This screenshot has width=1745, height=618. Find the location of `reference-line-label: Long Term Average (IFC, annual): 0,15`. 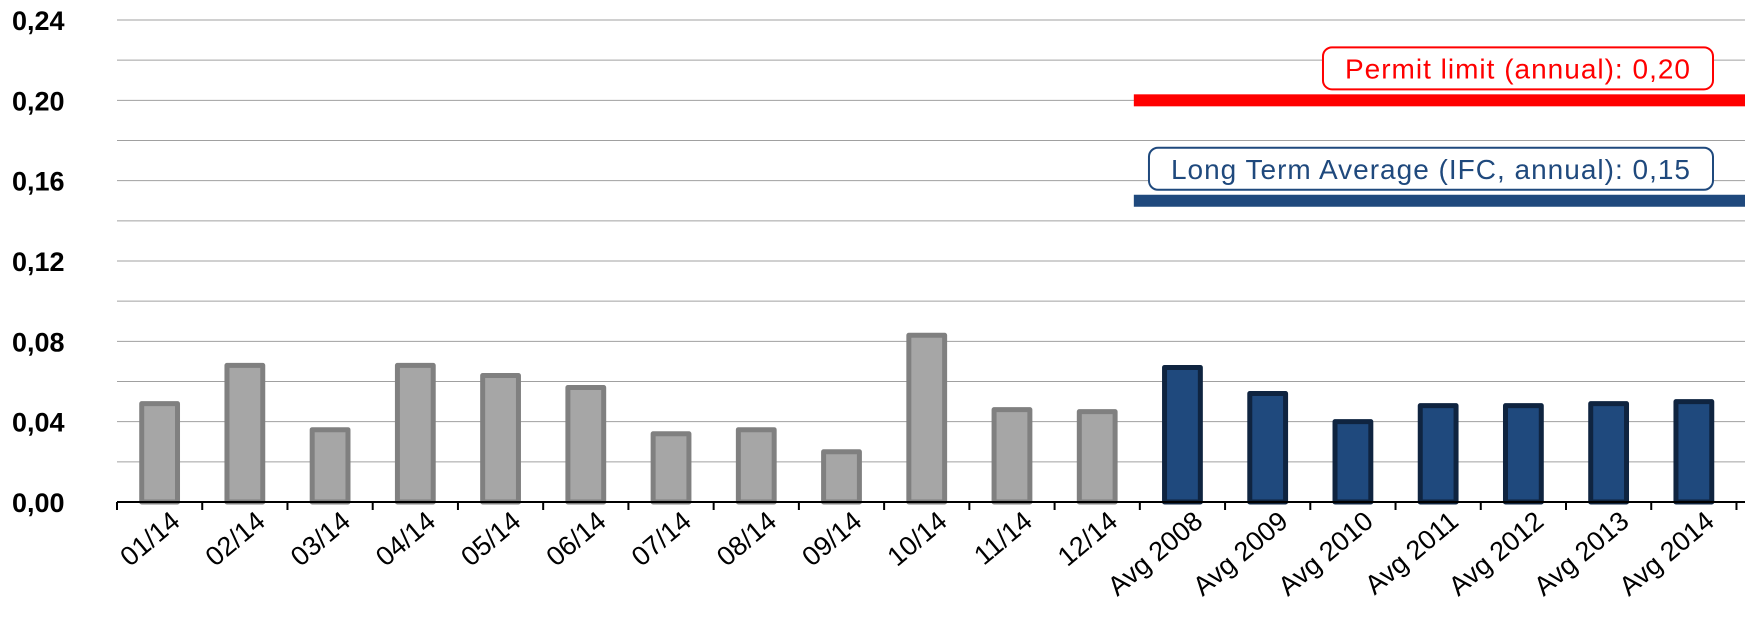

reference-line-label: Long Term Average (IFC, annual): 0,15 is located at coordinates (1431, 169).